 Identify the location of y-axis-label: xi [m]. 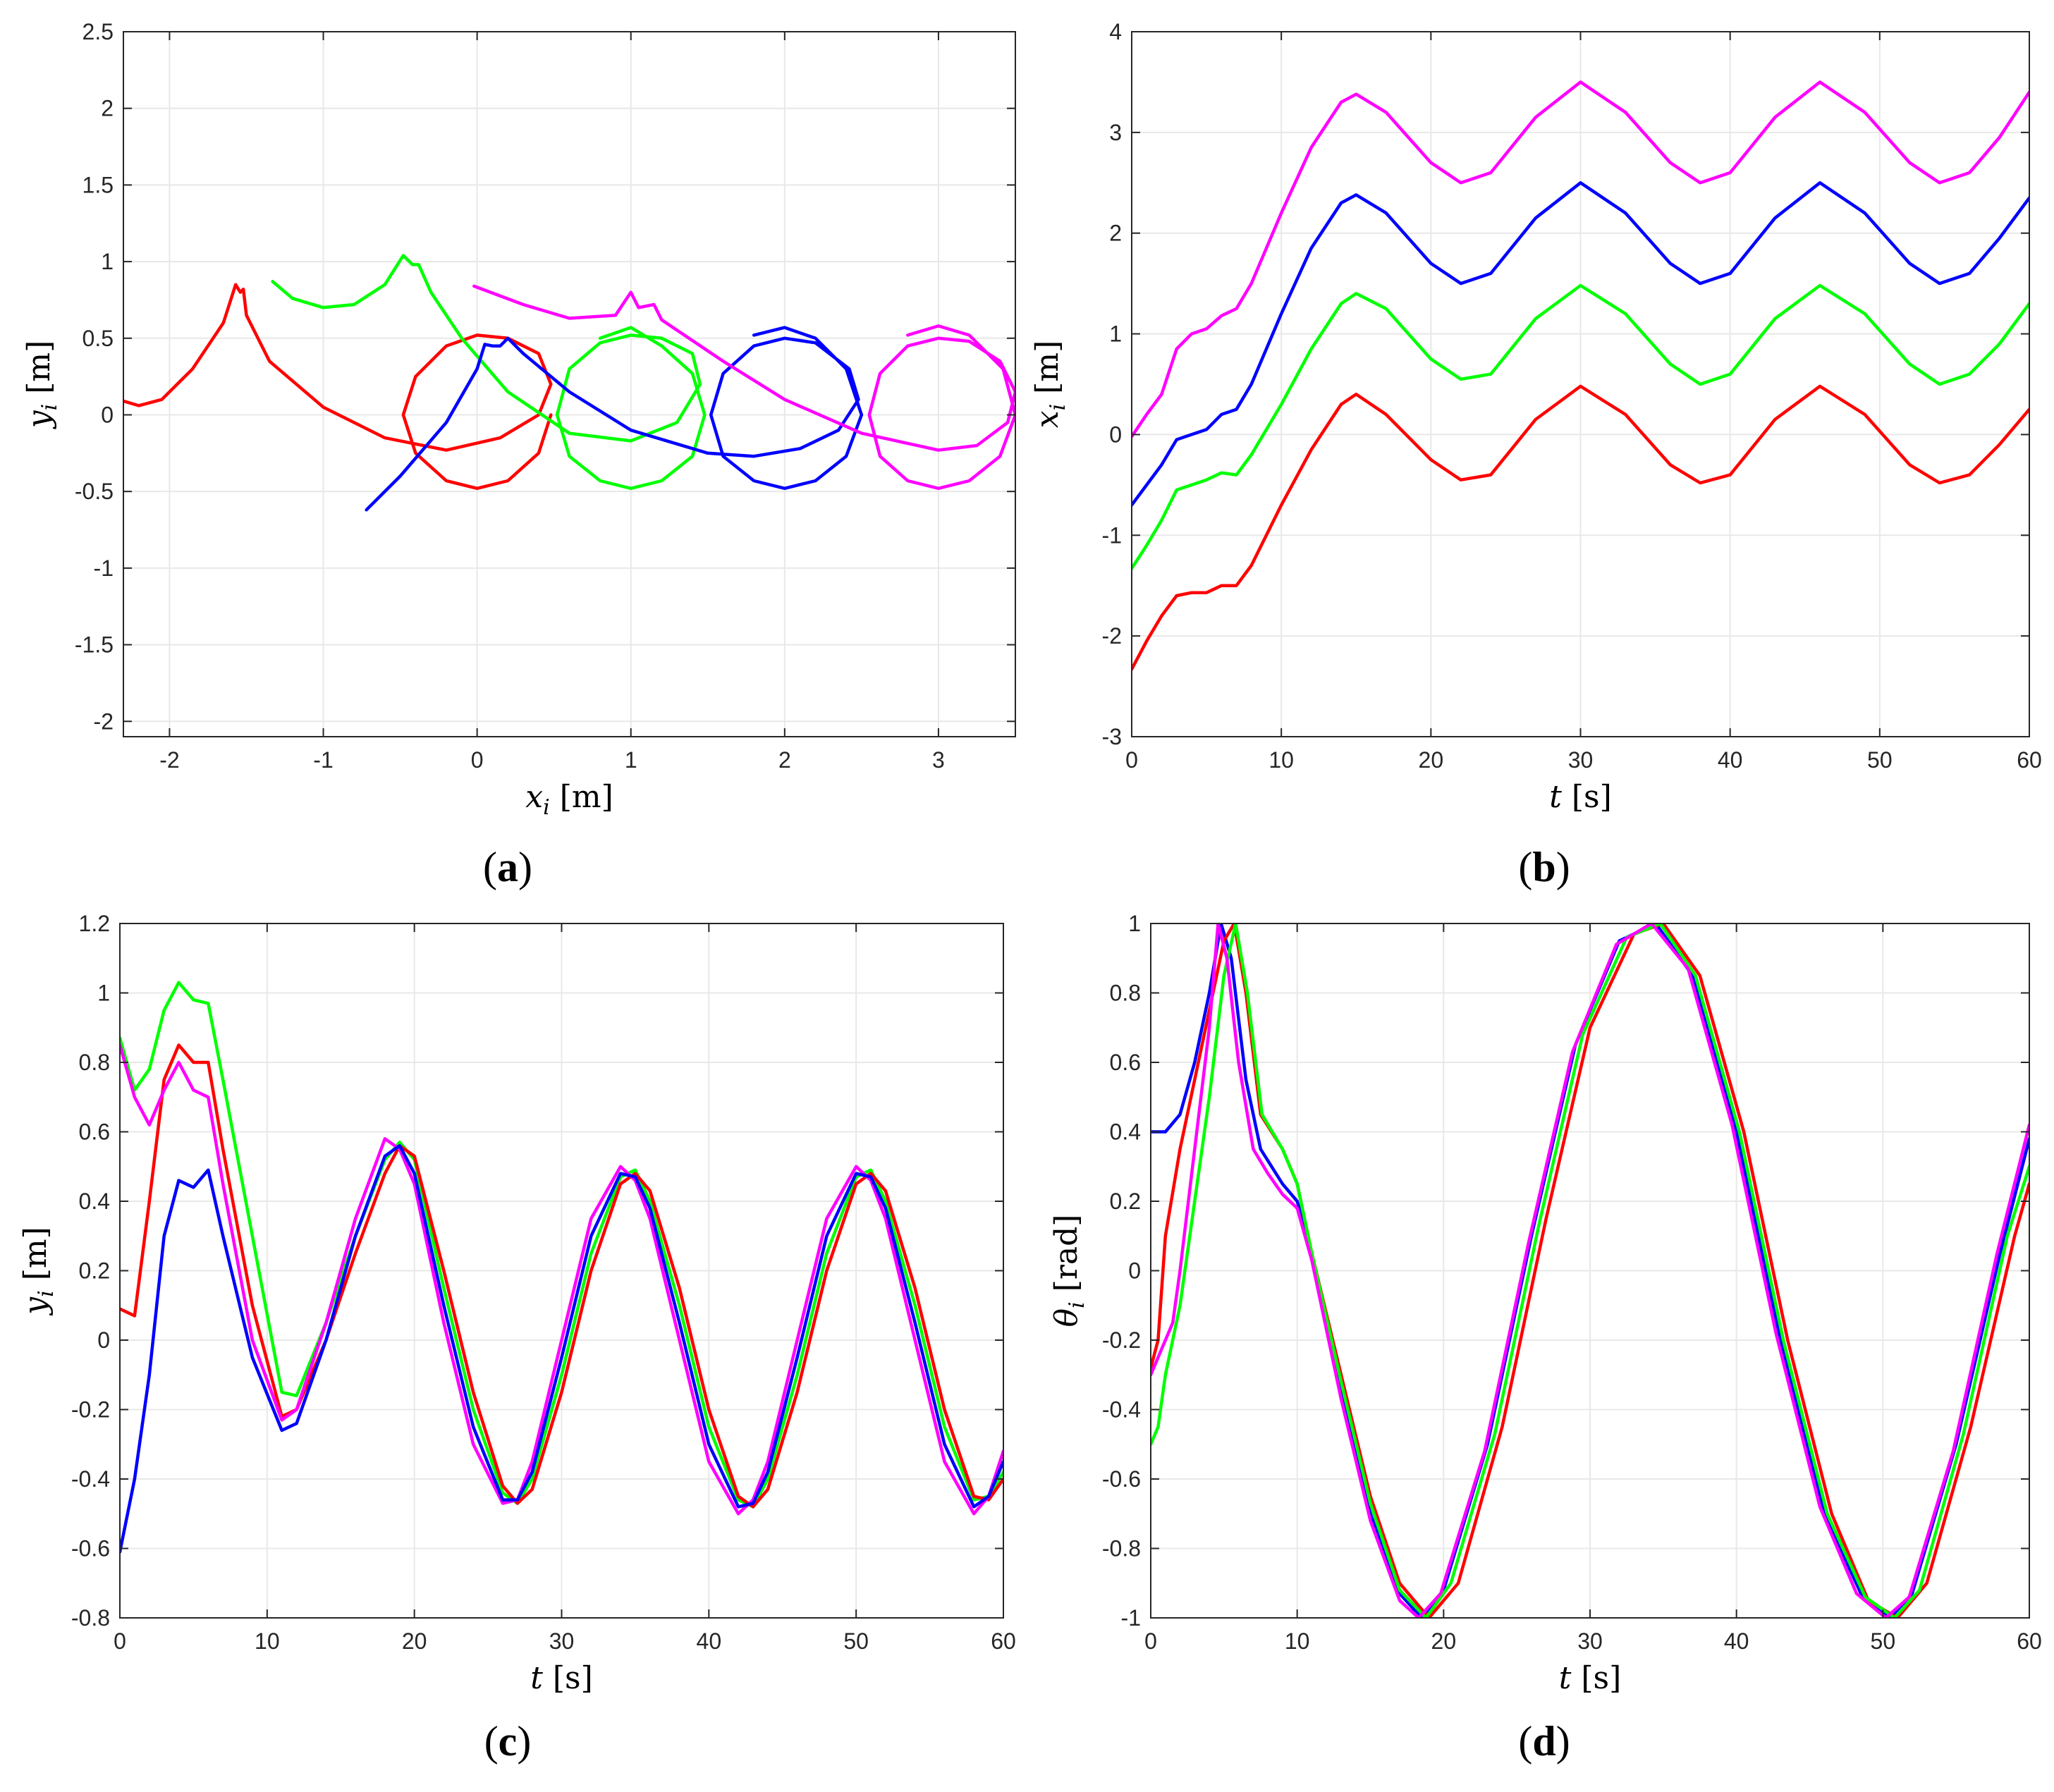
(1049, 384).